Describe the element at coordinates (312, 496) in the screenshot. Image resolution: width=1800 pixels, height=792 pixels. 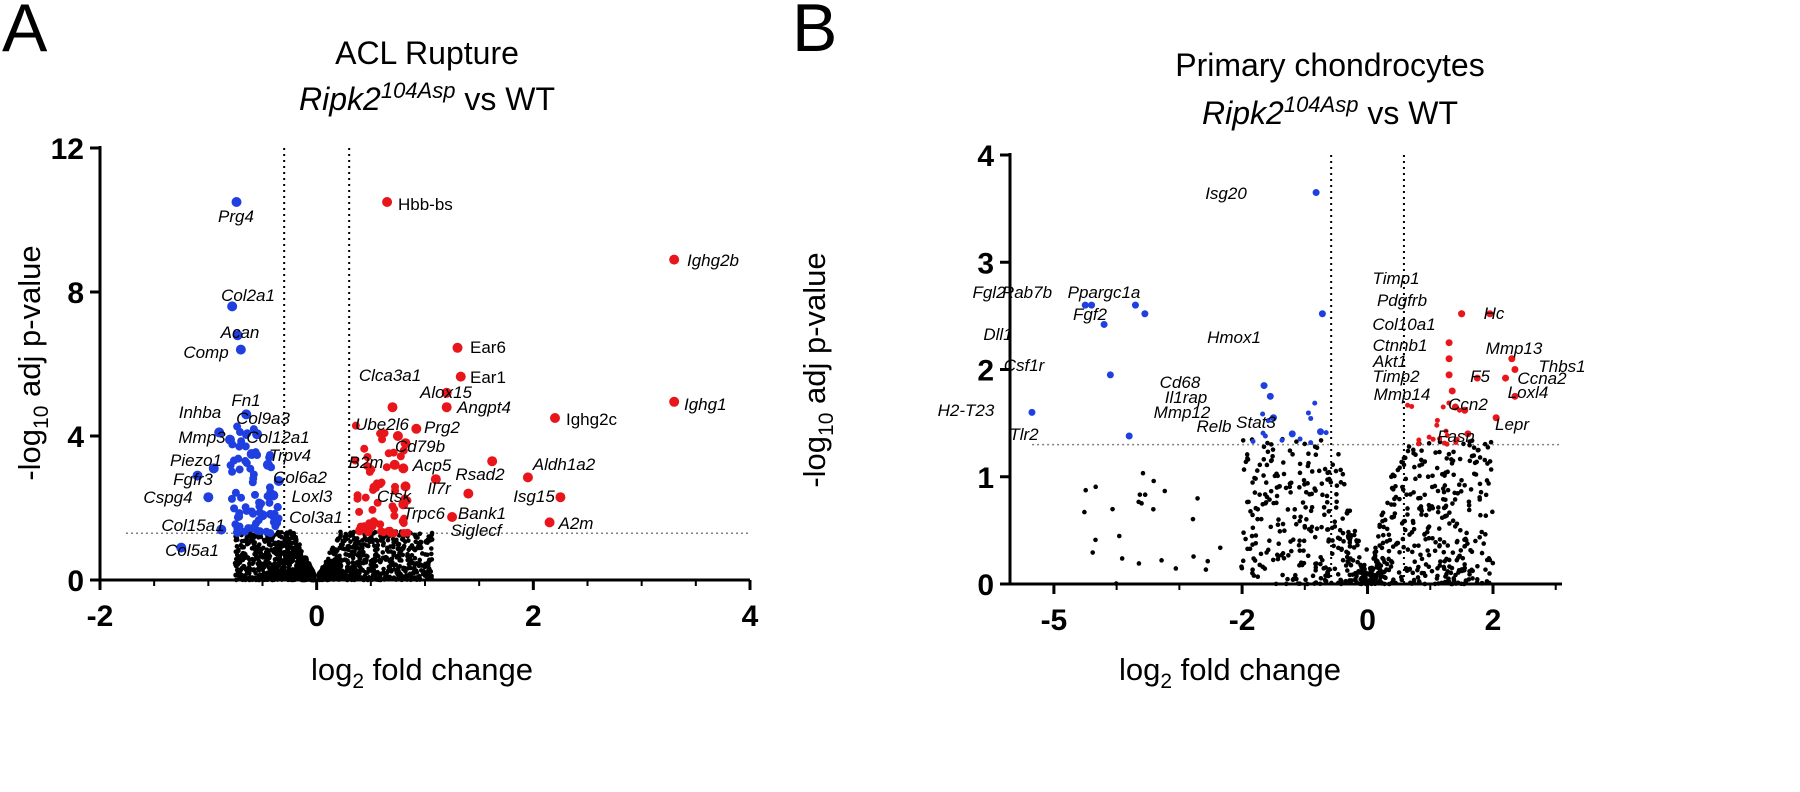
I see `gene-label: Loxl3` at that location.